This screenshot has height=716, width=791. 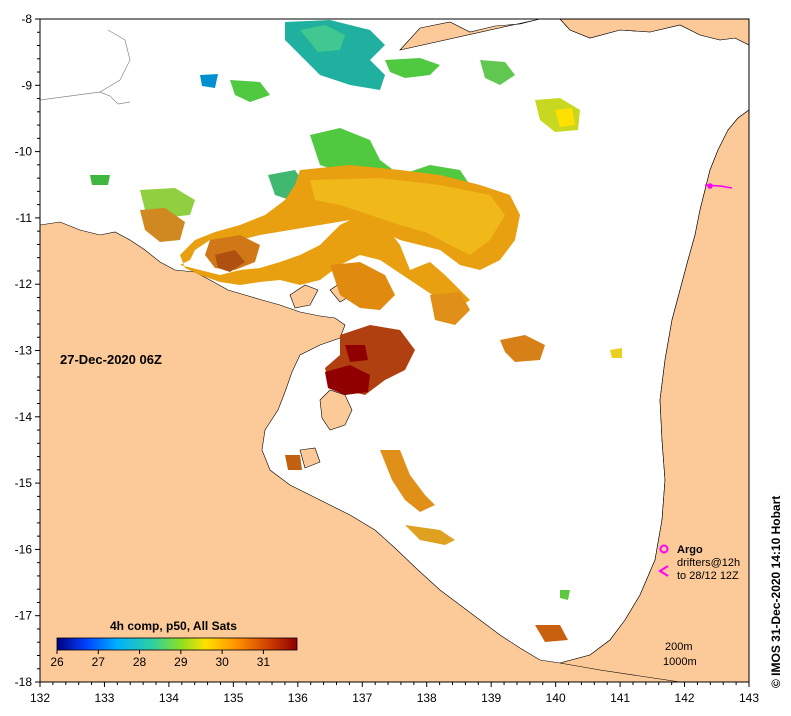 What do you see at coordinates (690, 550) in the screenshot?
I see `argo-label: Argo` at bounding box center [690, 550].